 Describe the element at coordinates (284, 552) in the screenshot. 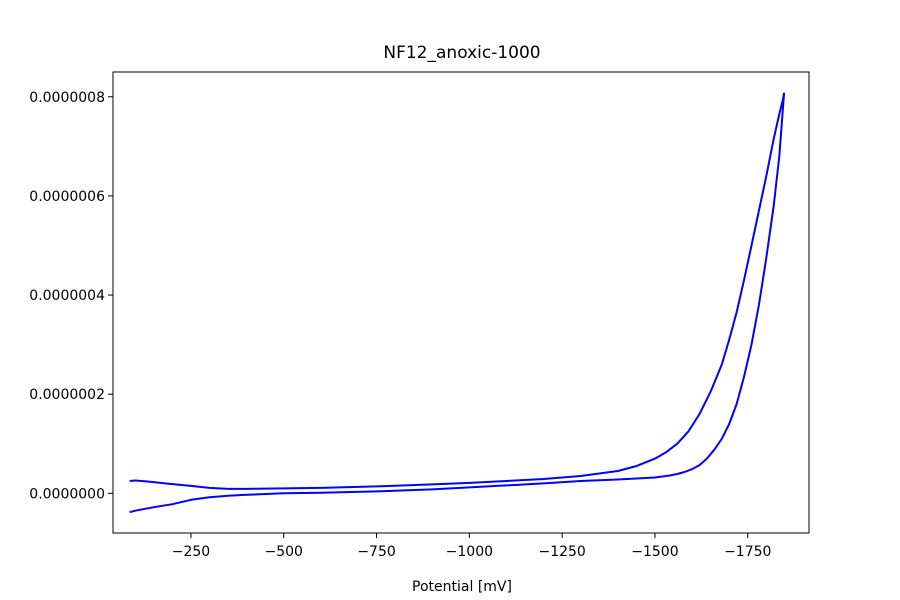

I see `x-tick-label: −500` at that location.